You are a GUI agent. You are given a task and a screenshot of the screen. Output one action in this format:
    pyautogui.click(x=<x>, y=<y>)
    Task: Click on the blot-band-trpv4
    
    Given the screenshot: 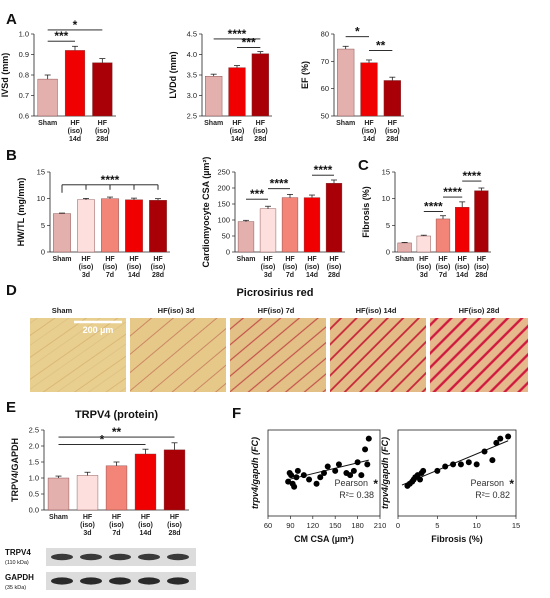 What is the action you would take?
    pyautogui.click(x=91, y=557)
    